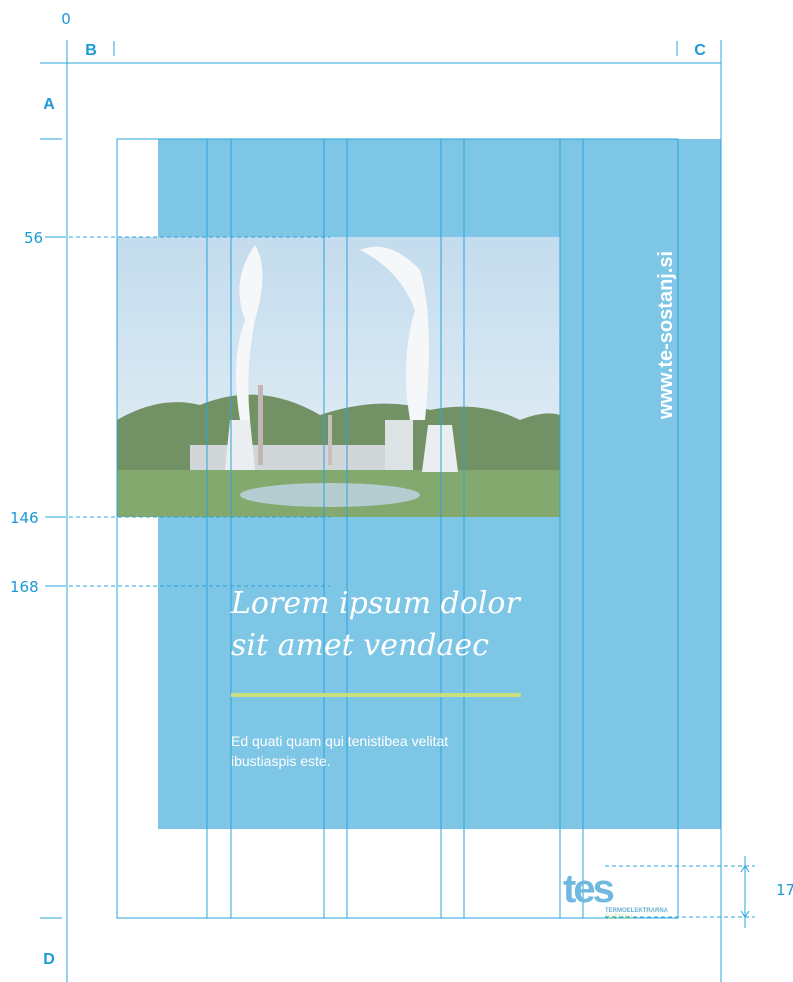  I want to click on guide-label: 56, so click(33, 238).